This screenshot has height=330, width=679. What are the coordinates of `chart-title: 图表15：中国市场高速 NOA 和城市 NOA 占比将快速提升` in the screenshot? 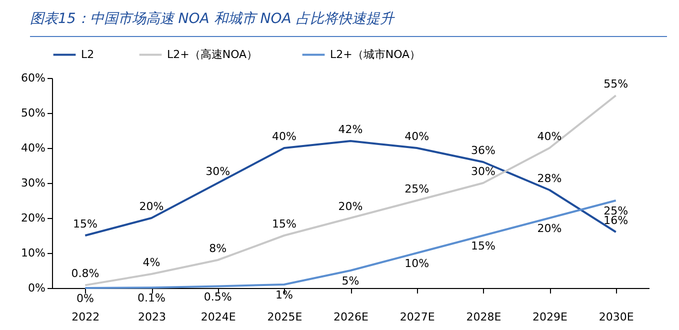 It's located at (348, 23).